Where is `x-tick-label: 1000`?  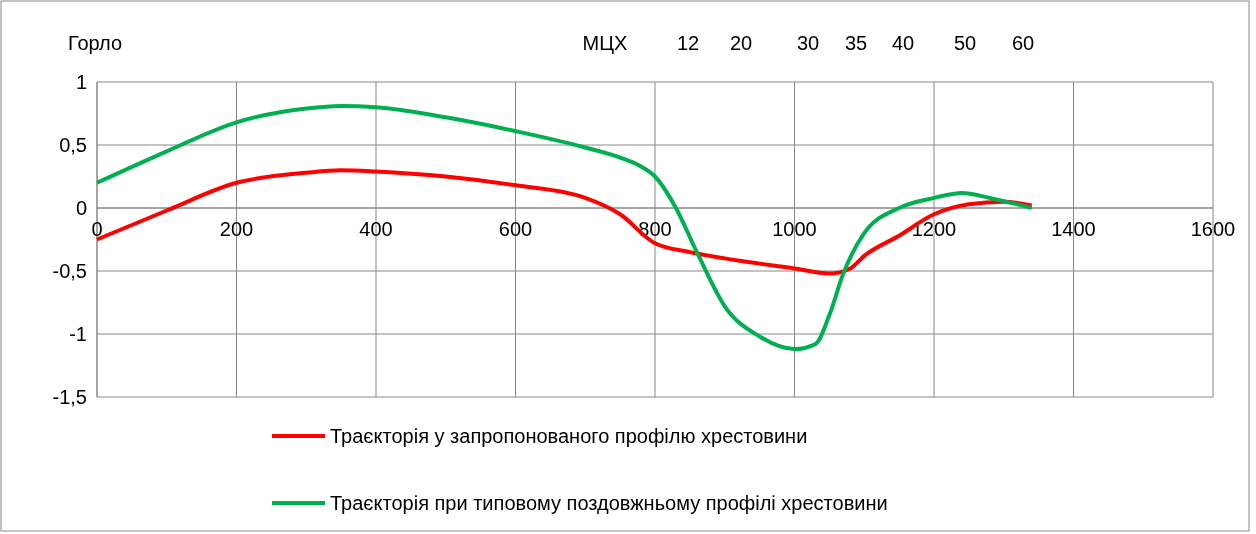 x-tick-label: 1000 is located at coordinates (794, 229).